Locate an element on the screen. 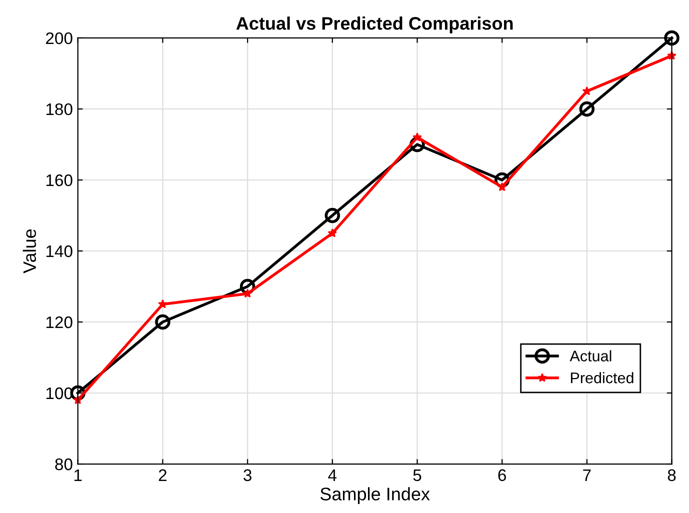  x-axis-title: Sample Index is located at coordinates (375, 495).